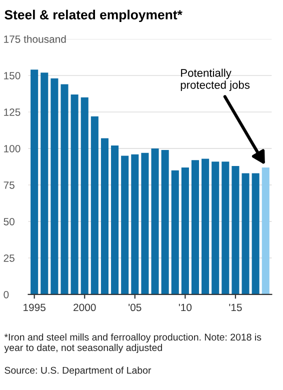 The height and width of the screenshot is (390, 283). I want to click on x-tick-label: 2000, so click(85, 308).